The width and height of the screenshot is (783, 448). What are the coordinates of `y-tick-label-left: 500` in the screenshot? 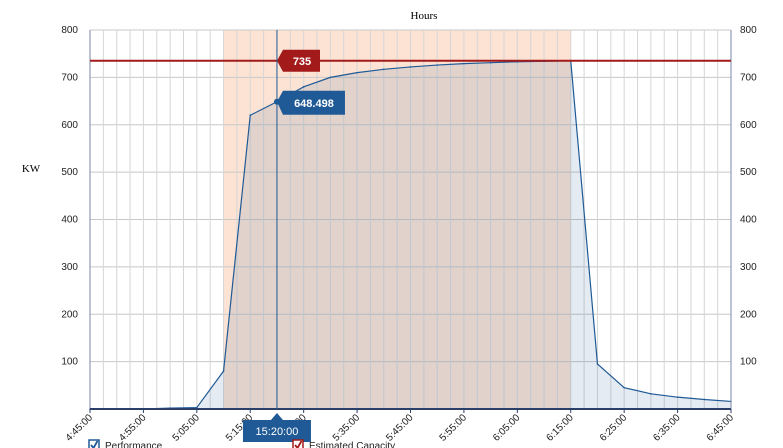 It's located at (69, 172).